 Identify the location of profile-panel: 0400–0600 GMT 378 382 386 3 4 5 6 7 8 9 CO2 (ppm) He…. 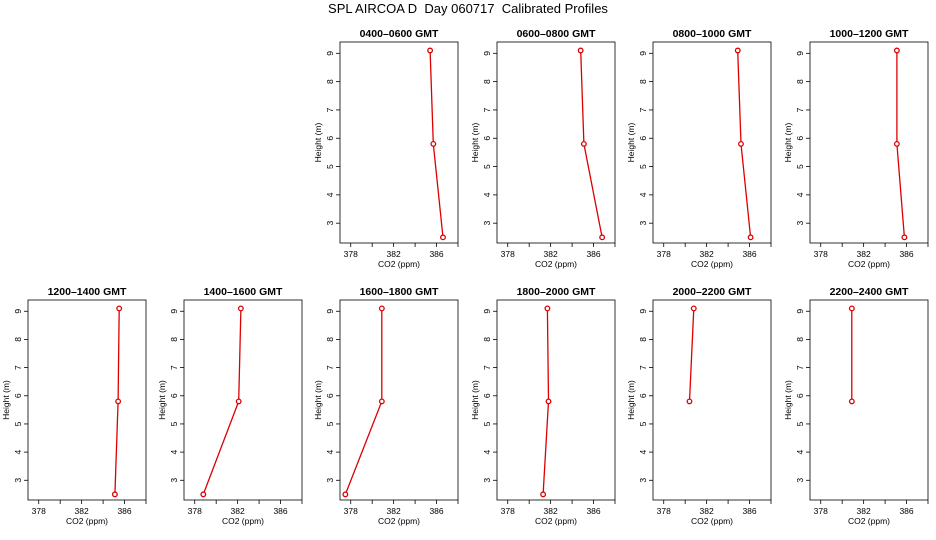
(386, 148).